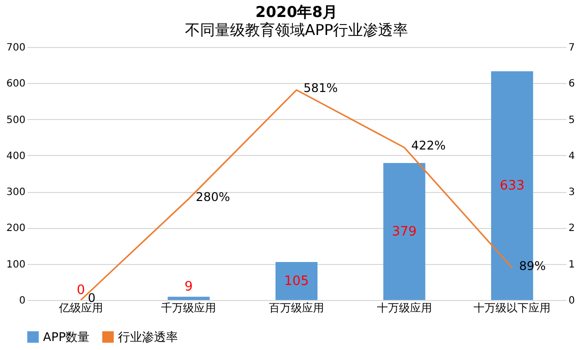 The image size is (580, 350). Describe the element at coordinates (213, 197) in the screenshot. I see `data-label: 280%` at that location.